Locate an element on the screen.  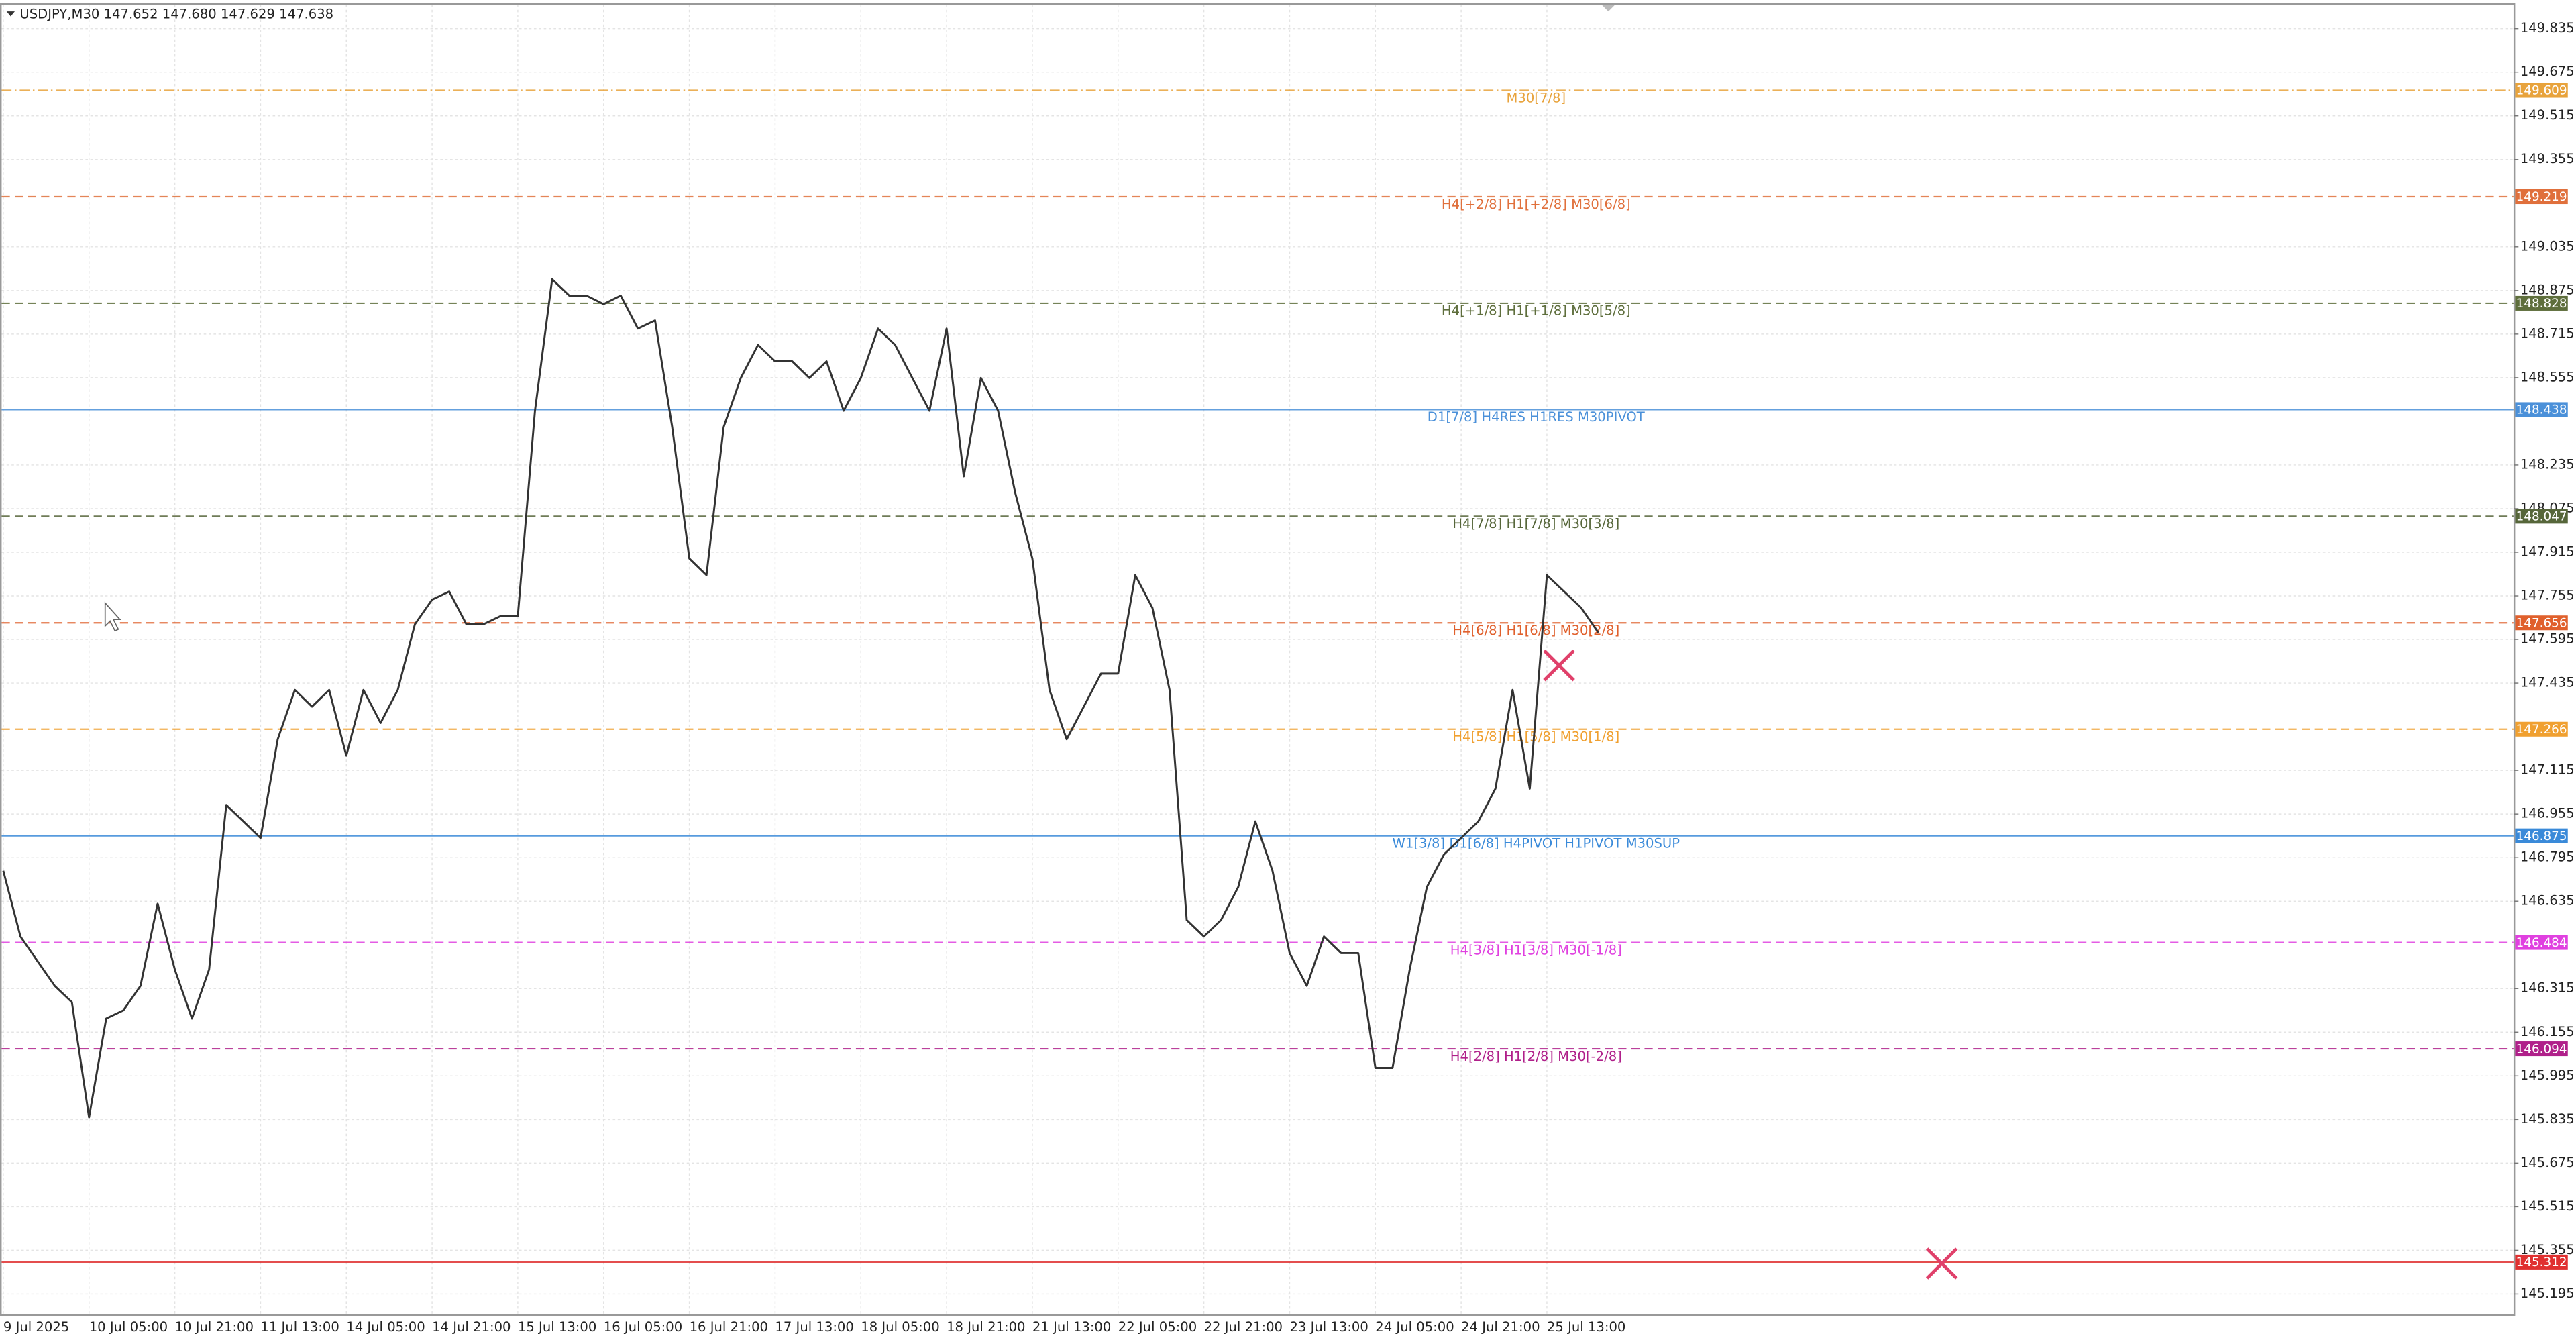
x-tick-label: 16 Jul 21:00 is located at coordinates (729, 1327).